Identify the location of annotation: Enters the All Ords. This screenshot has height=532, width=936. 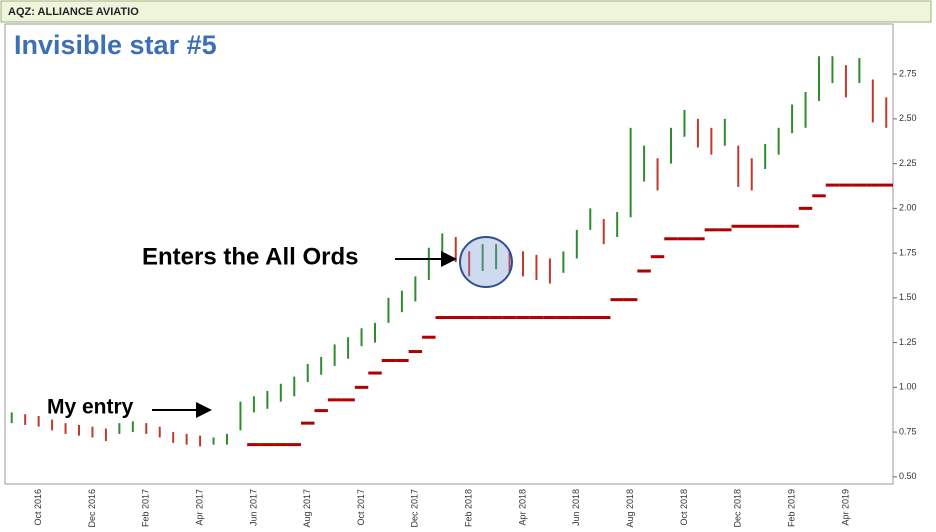
(250, 256).